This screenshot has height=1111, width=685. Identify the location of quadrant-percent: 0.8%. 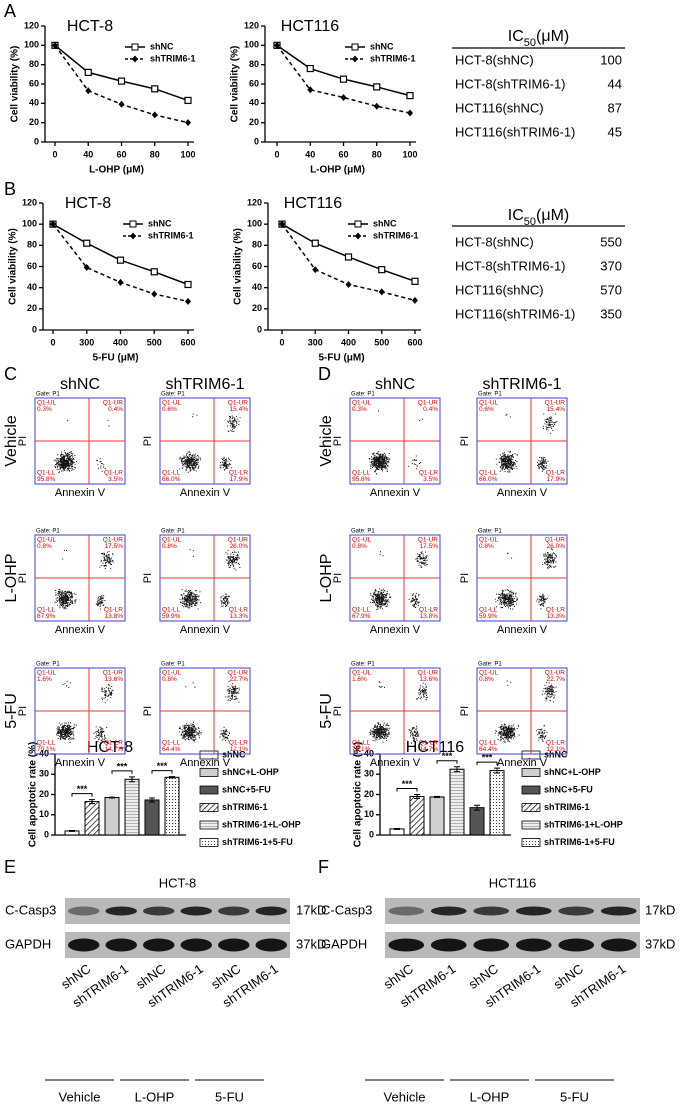
(486, 546).